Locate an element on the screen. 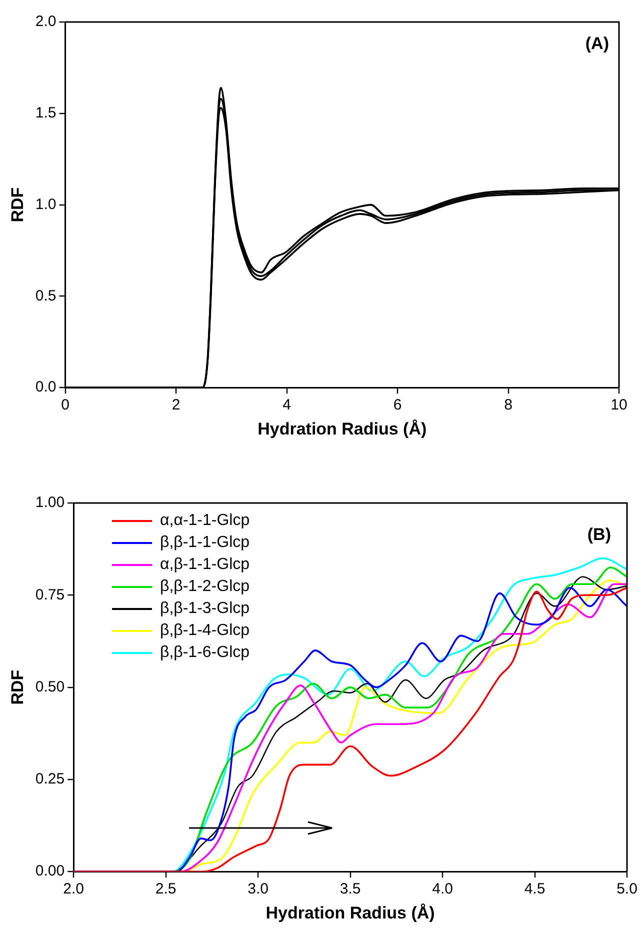  x-tick-label: 3.5 is located at coordinates (350, 889).